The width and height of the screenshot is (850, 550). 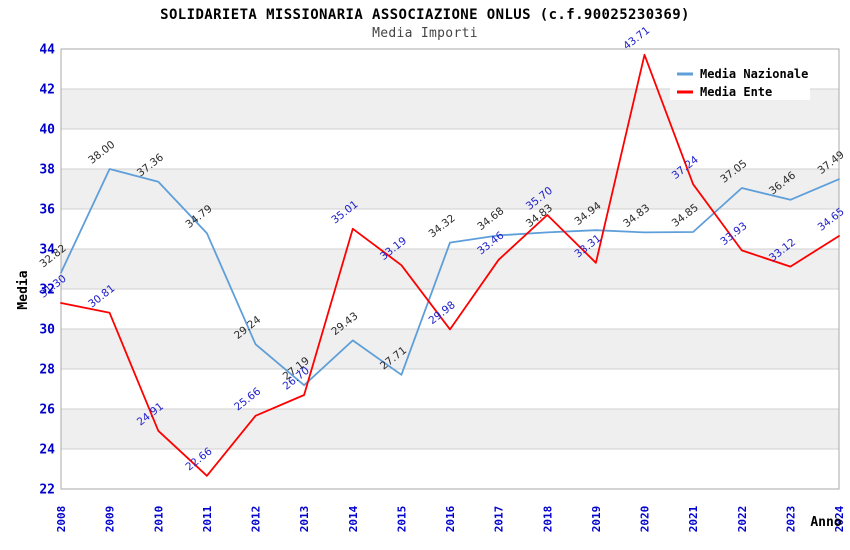 I want to click on x-tick-label: 2023, so click(x=790, y=519).